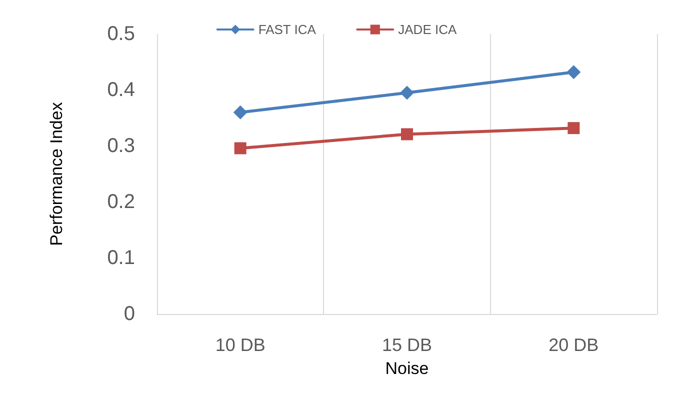 The width and height of the screenshot is (673, 412). What do you see at coordinates (407, 345) in the screenshot?
I see `x-tick-label: 15 DB` at bounding box center [407, 345].